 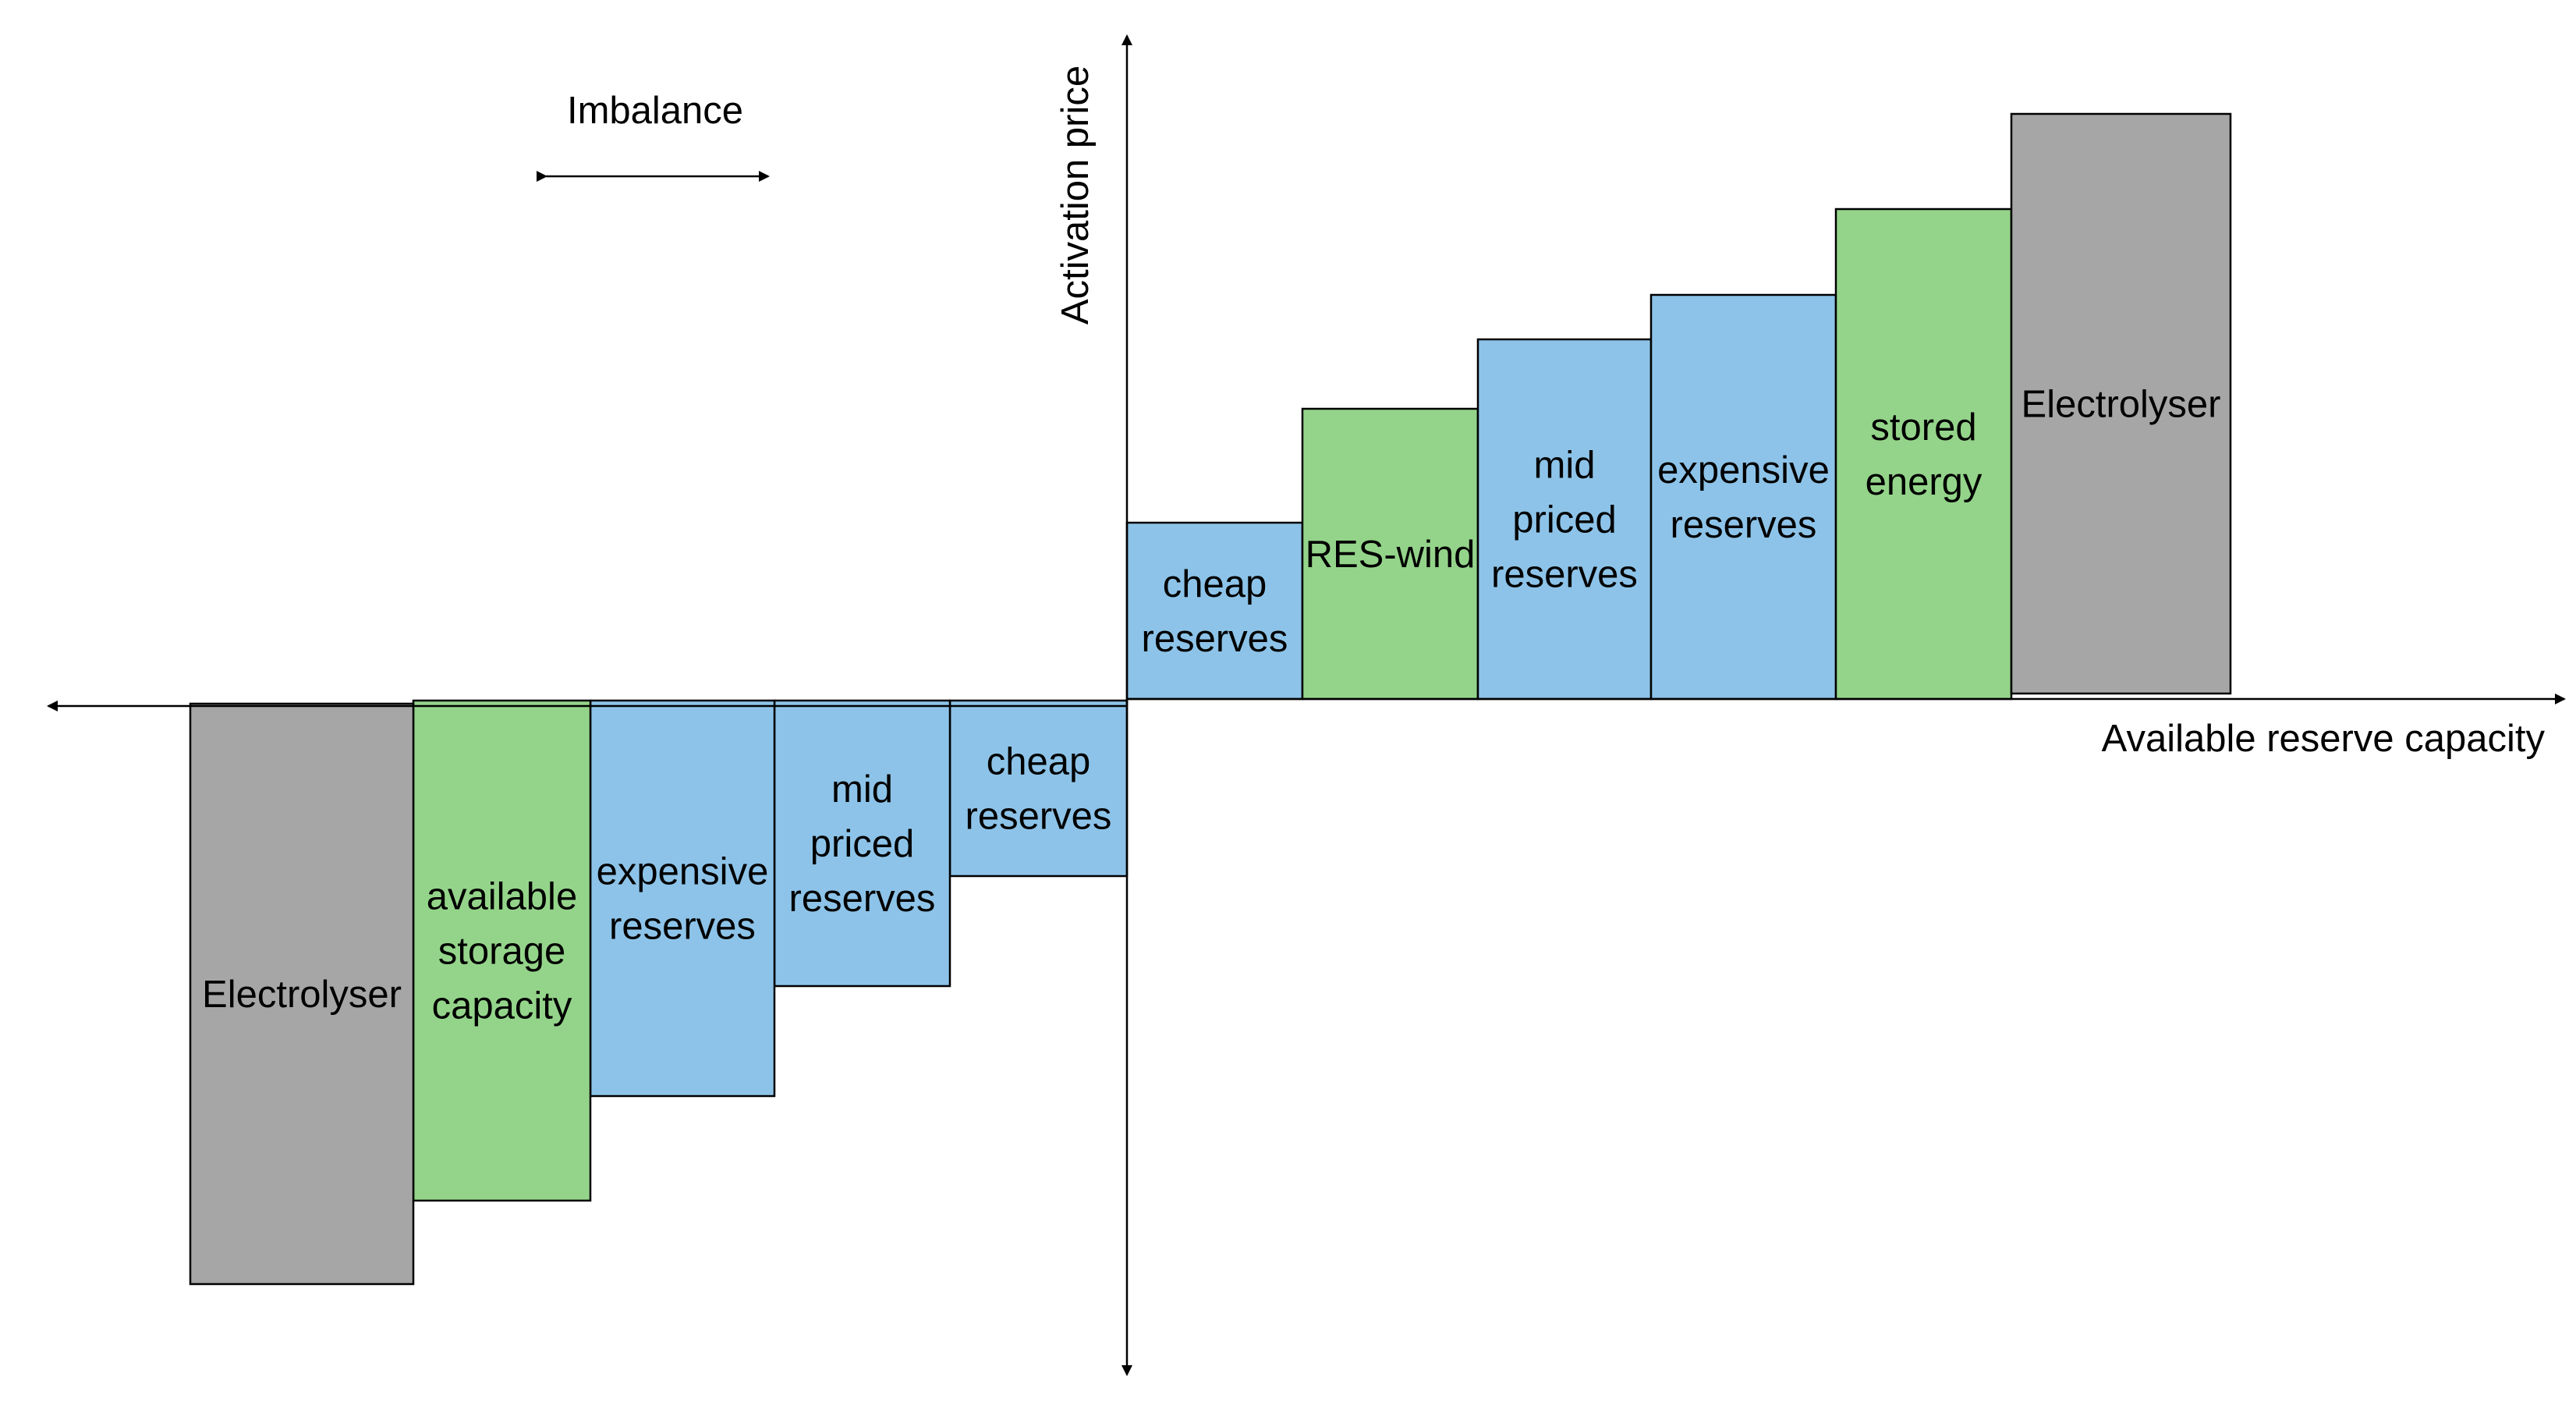 I want to click on y-axis-label: Activation price, so click(x=1076, y=195).